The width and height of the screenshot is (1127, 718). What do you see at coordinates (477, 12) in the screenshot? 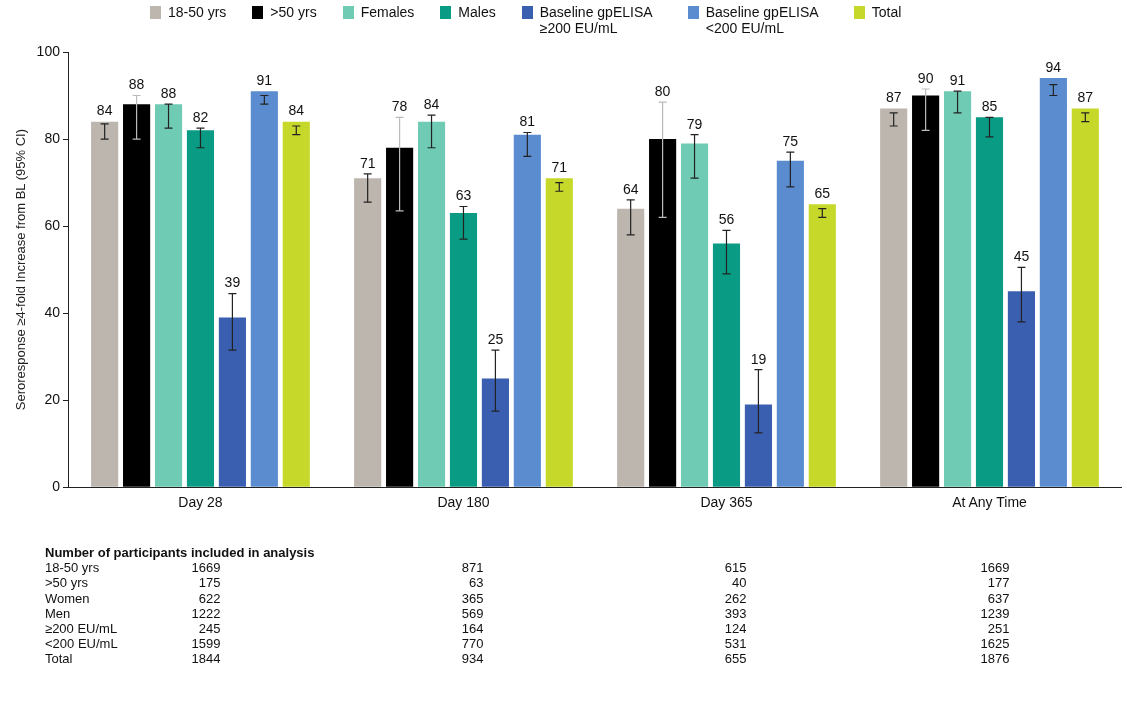
I see `legend-label: Males` at bounding box center [477, 12].